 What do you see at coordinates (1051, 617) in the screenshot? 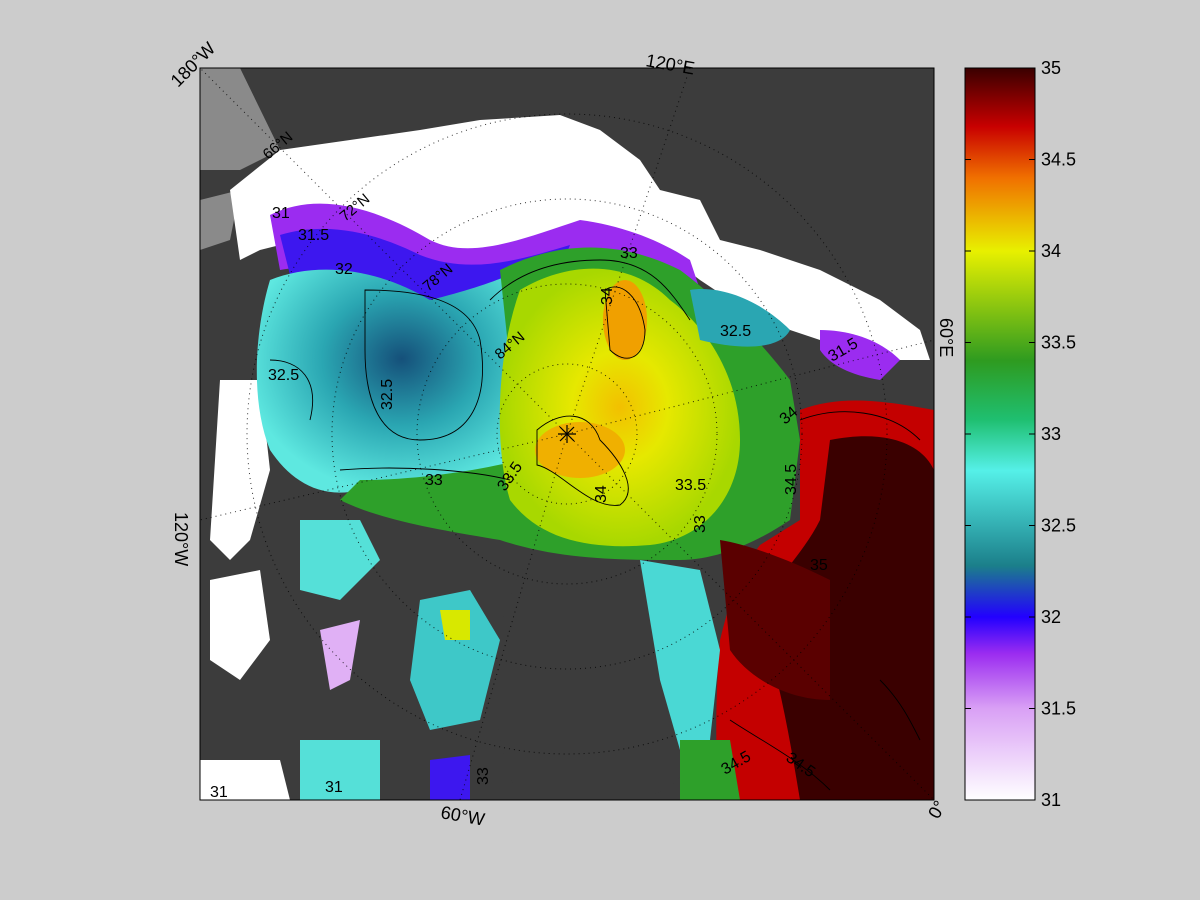
I see `colorbar-tick-label: 32` at bounding box center [1051, 617].